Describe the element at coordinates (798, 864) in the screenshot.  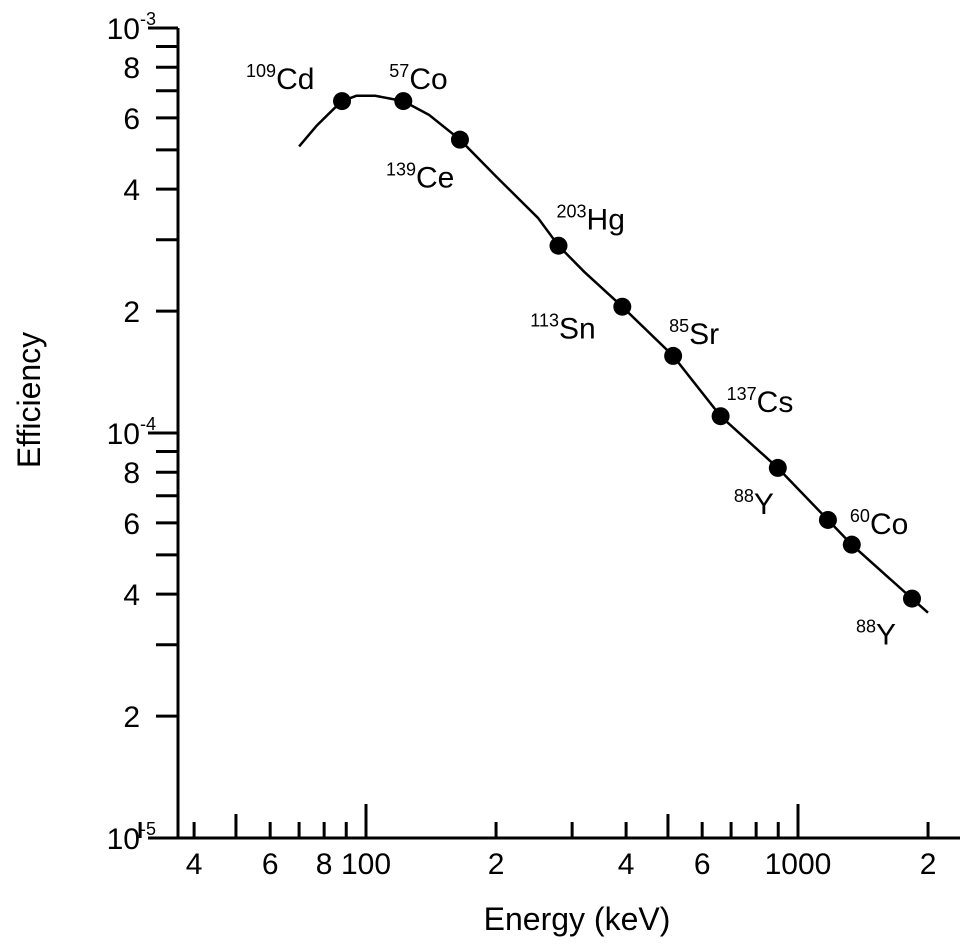
I see `x-tick-label: 1000` at that location.